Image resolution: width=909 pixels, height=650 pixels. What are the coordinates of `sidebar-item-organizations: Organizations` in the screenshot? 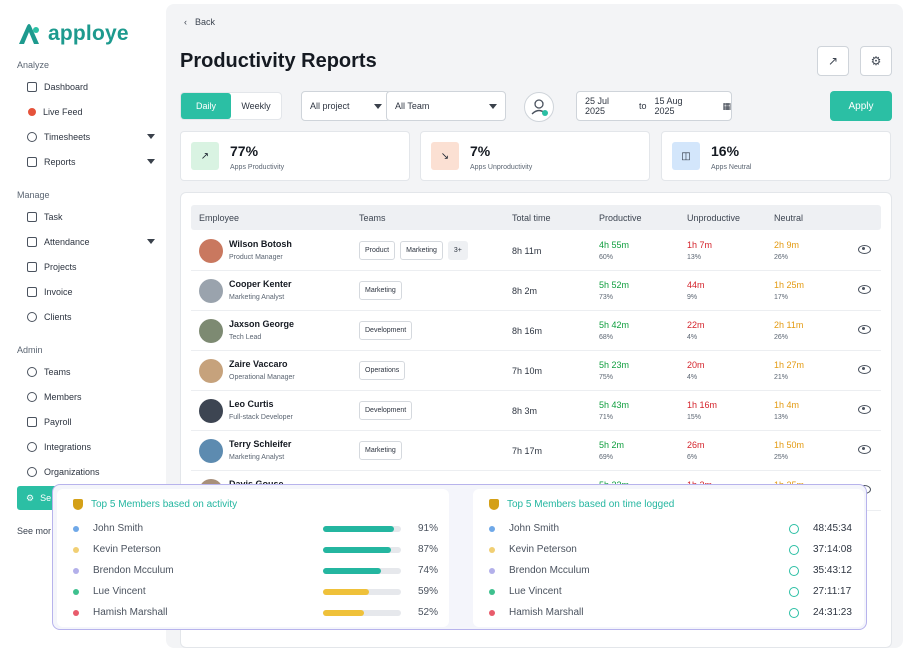 It's located at (92, 472).